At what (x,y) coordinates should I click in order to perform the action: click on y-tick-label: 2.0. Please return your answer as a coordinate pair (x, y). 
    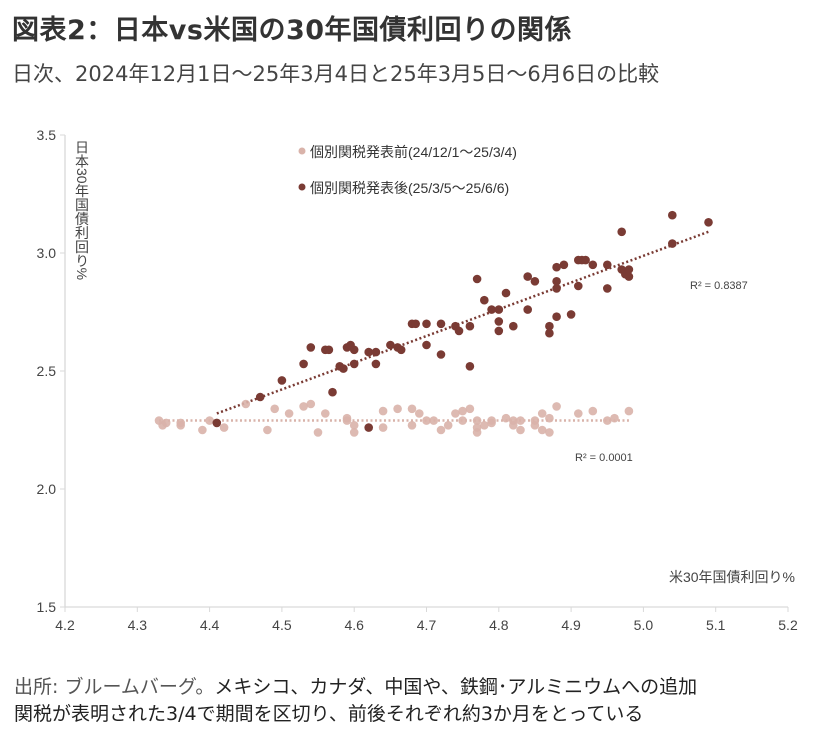
    Looking at the image, I should click on (47, 489).